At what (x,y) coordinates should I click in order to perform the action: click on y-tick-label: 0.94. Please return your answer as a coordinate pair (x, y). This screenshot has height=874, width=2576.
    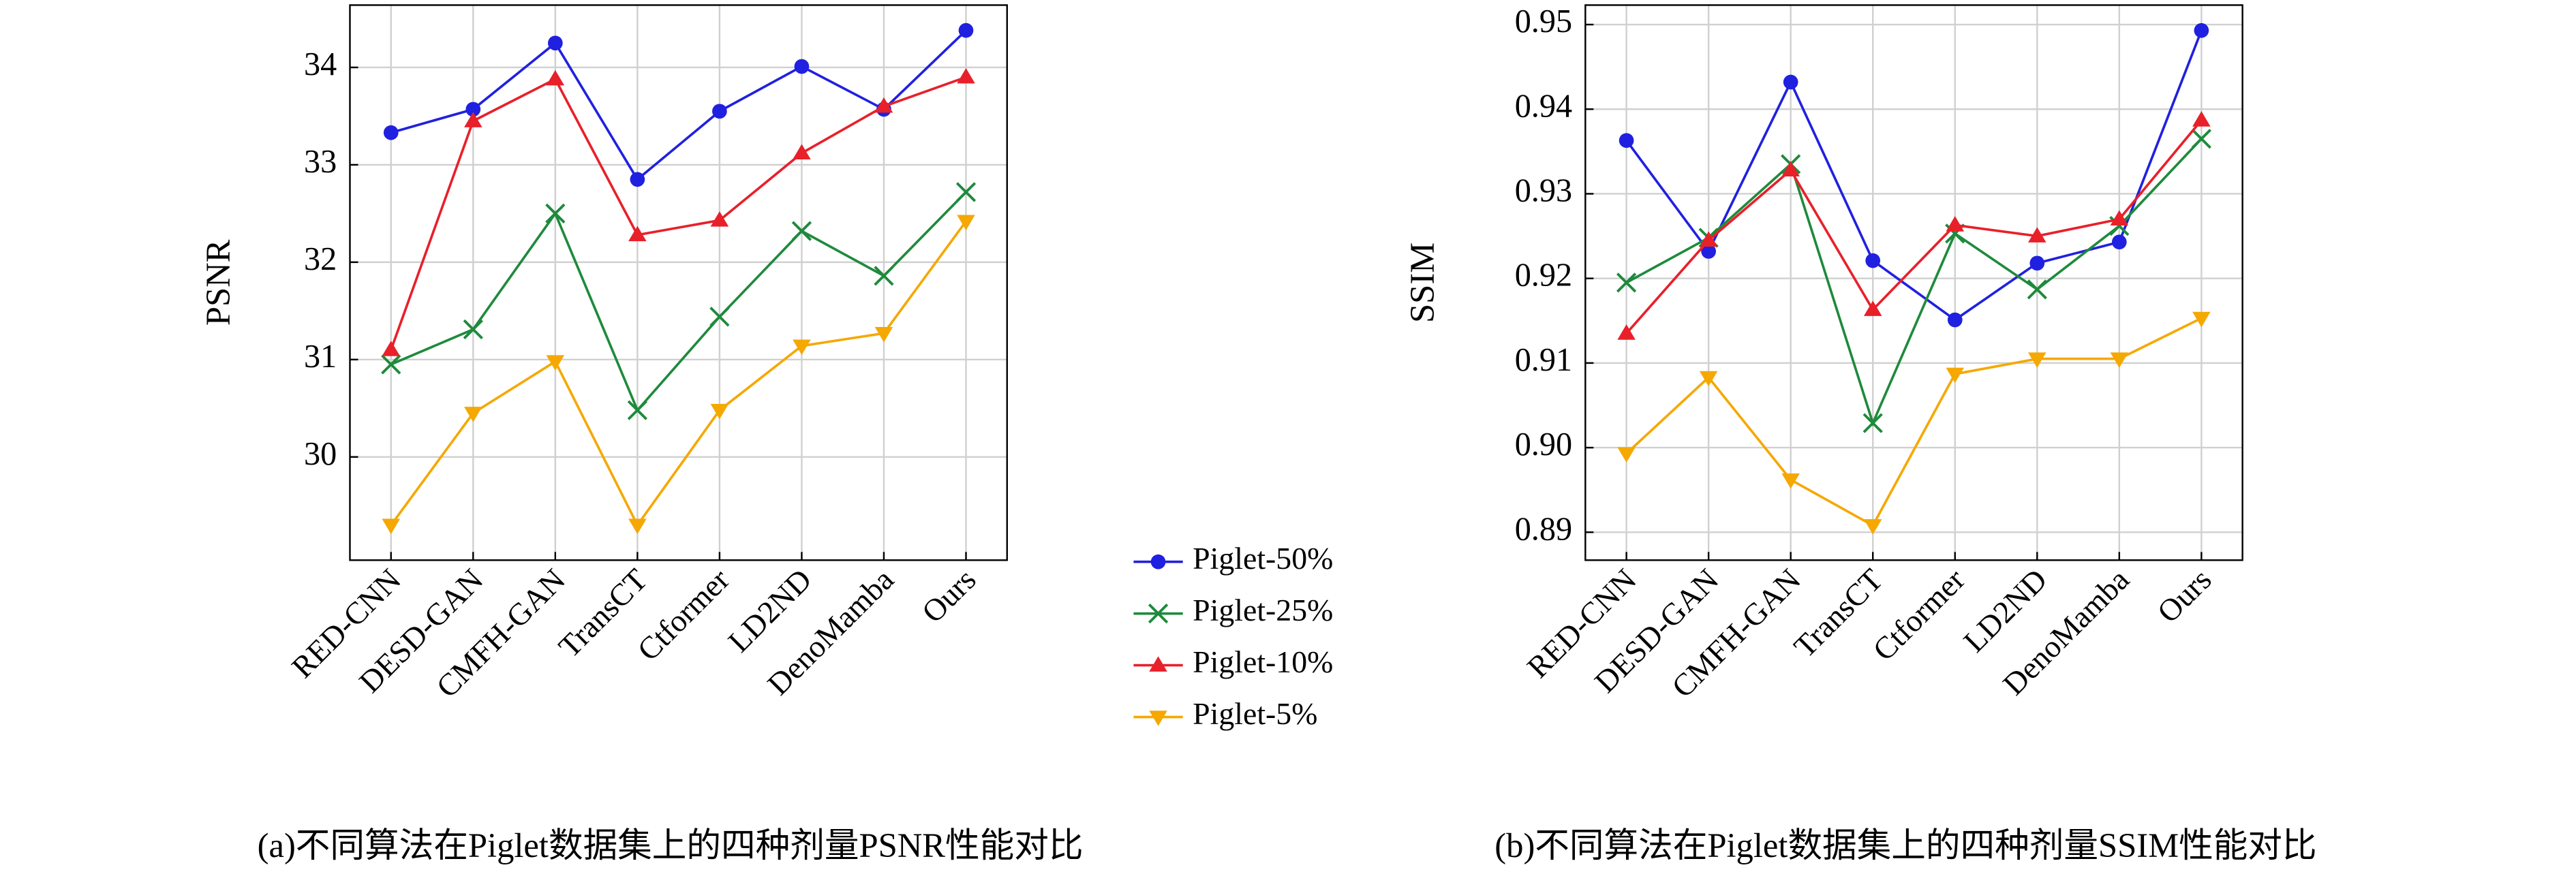
    Looking at the image, I should click on (1543, 106).